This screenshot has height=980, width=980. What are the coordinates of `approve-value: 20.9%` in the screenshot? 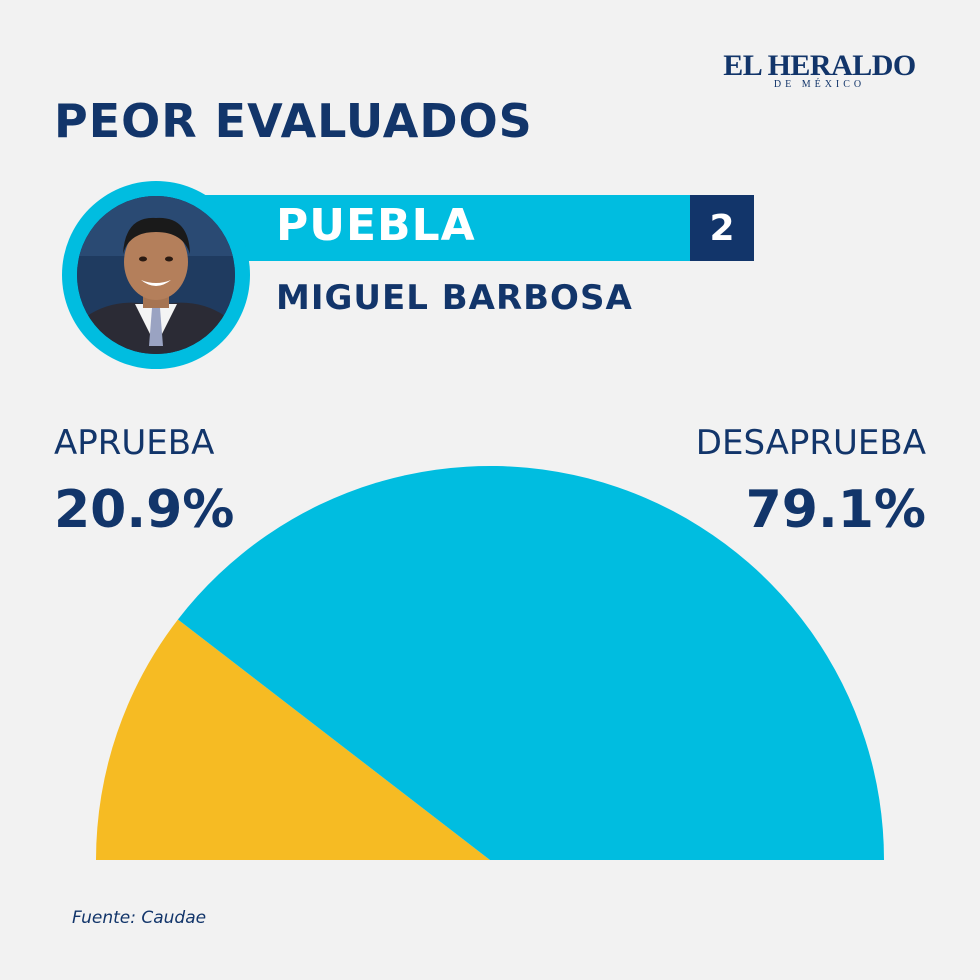 It's located at (144, 510).